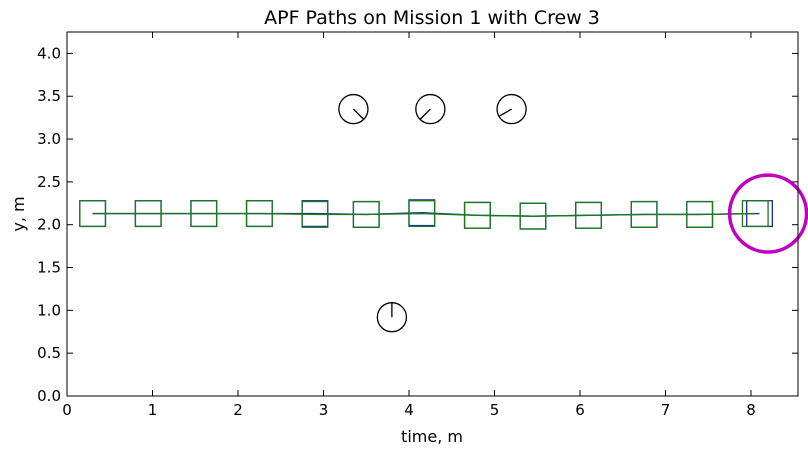 The width and height of the screenshot is (808, 461). What do you see at coordinates (751, 410) in the screenshot?
I see `x-tick-label: 8` at bounding box center [751, 410].